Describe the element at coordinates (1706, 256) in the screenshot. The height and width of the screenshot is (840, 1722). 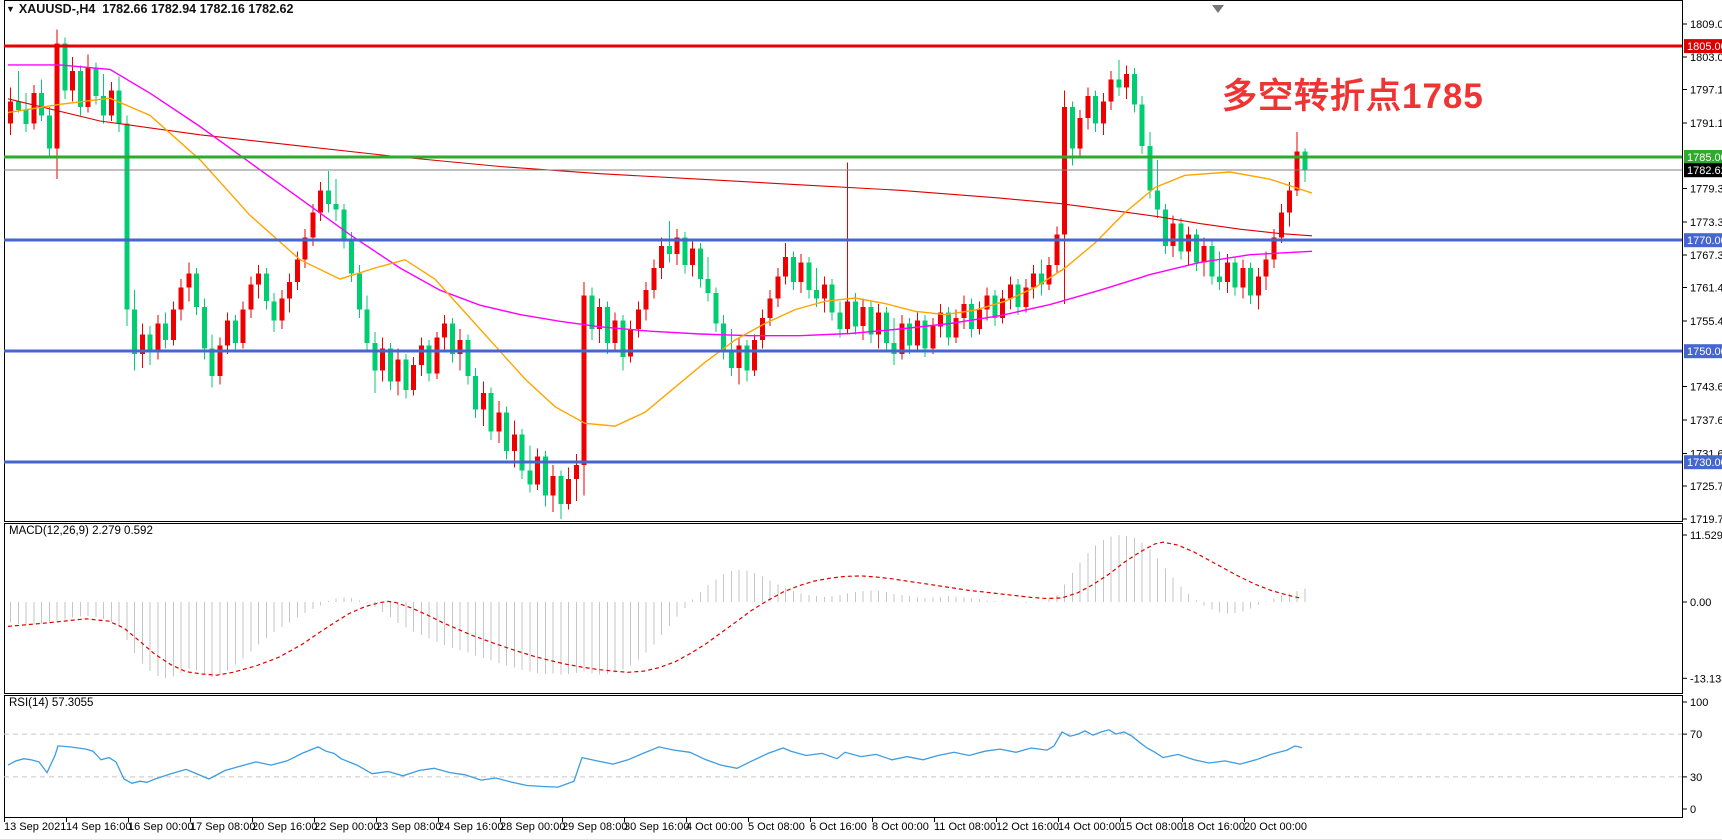
I see `price-axis-label: 1767.30` at that location.